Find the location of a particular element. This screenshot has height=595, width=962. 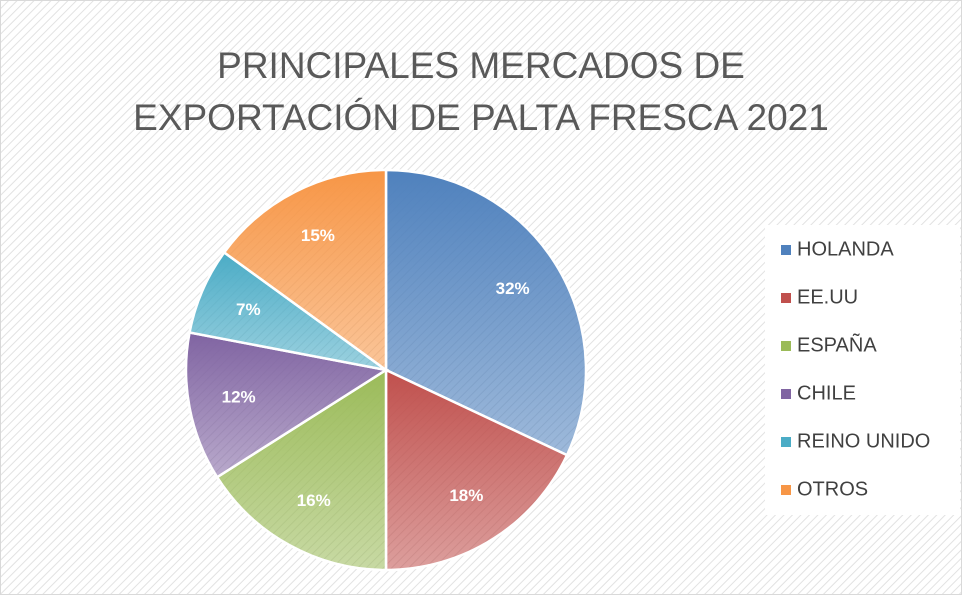

legend-box is located at coordinates (862, 370).